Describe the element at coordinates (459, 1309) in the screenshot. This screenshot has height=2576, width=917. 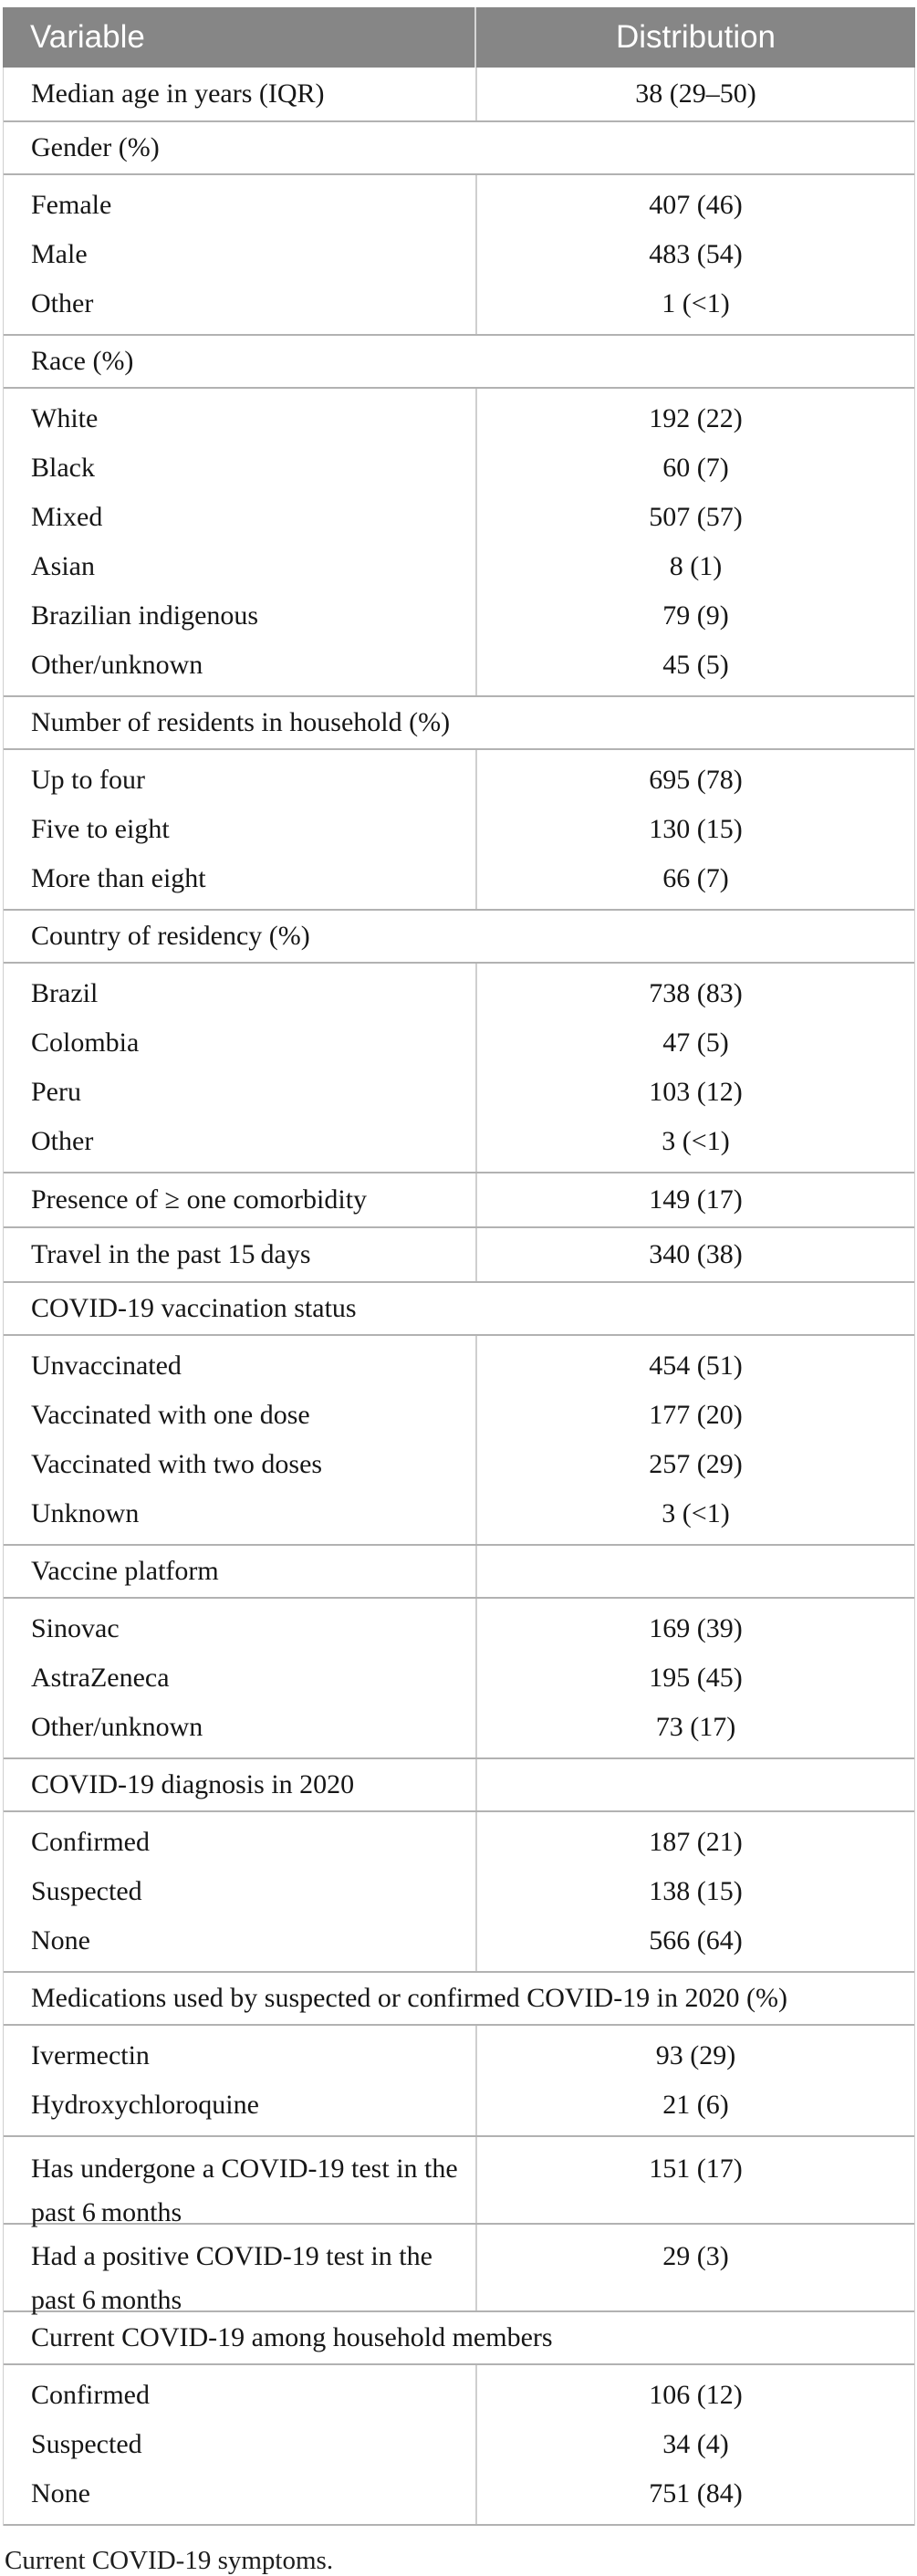
I see `section-row: COVID-19 vaccination status` at that location.